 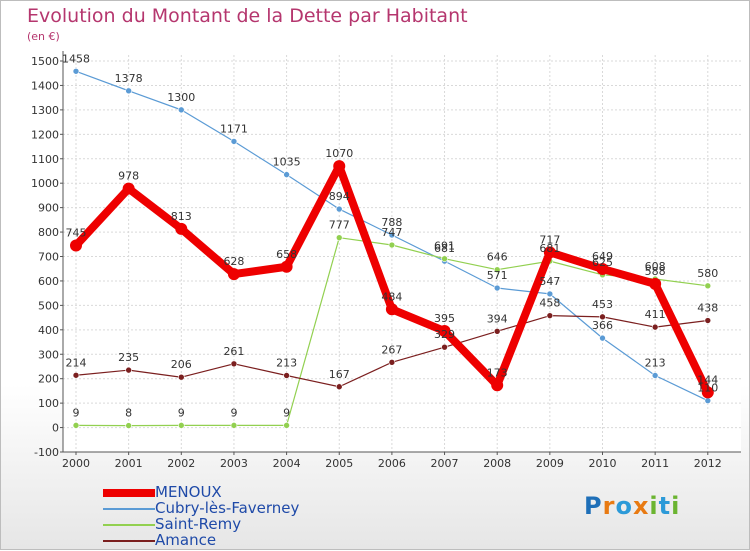 I want to click on x-tick-label: 2004, so click(x=287, y=463).